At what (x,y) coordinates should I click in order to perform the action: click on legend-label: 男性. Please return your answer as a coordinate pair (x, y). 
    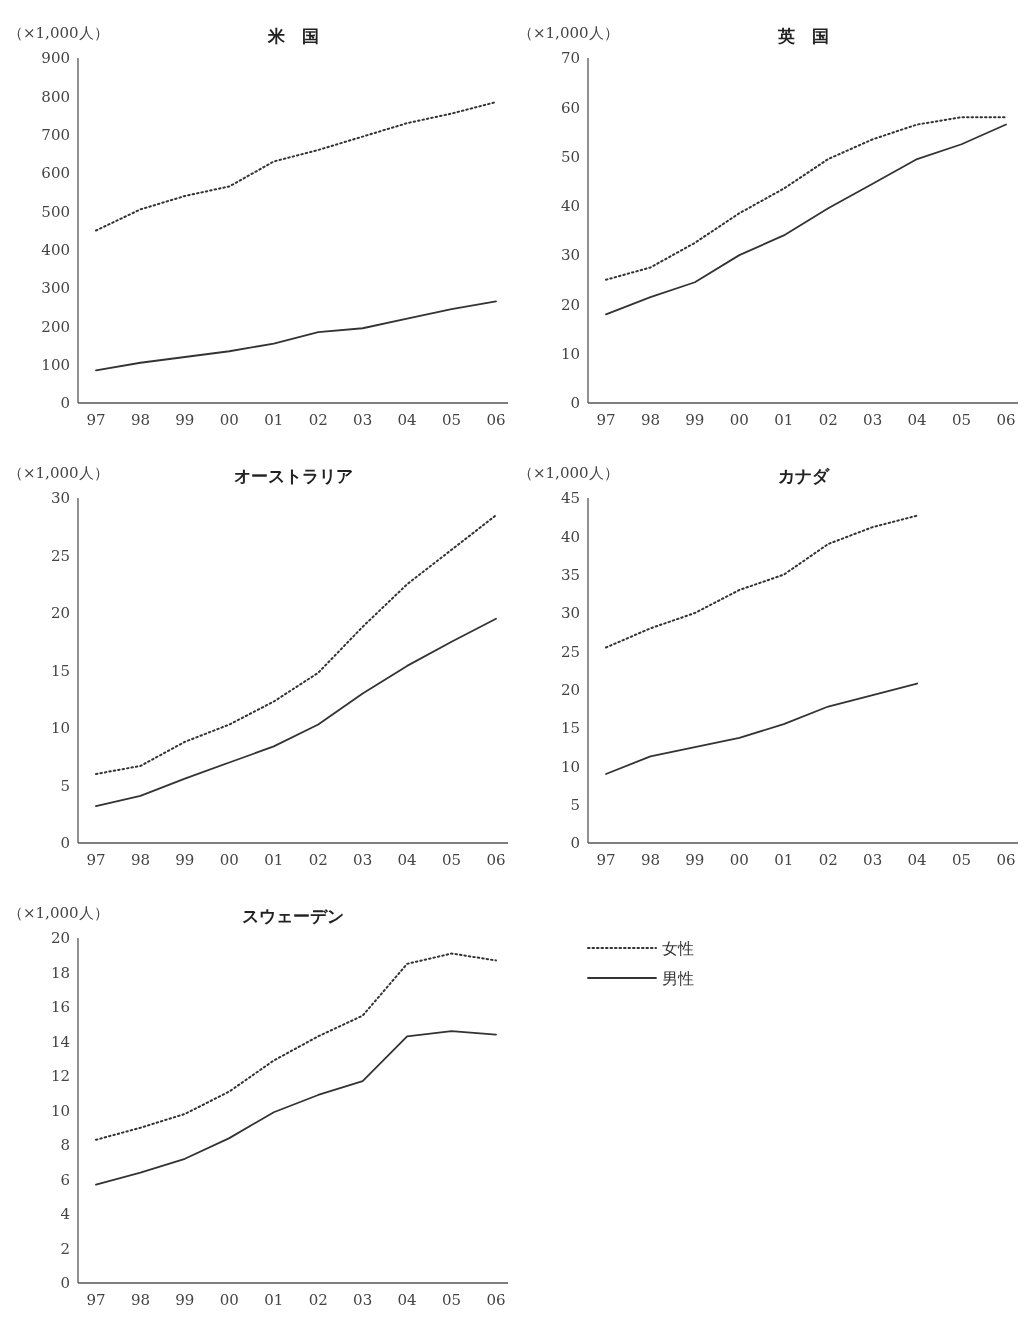
    Looking at the image, I should click on (678, 978).